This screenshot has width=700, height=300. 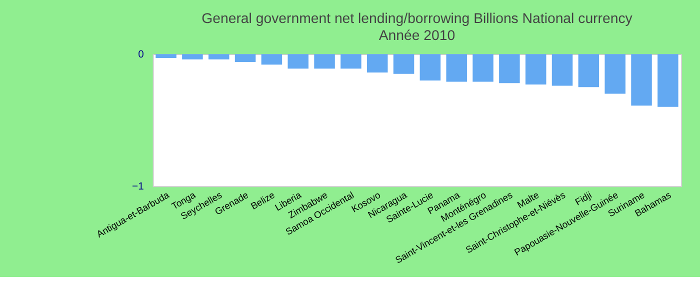 What do you see at coordinates (418, 18) in the screenshot?
I see `chart-title: General government net lending/borrowing Billions National currency` at bounding box center [418, 18].